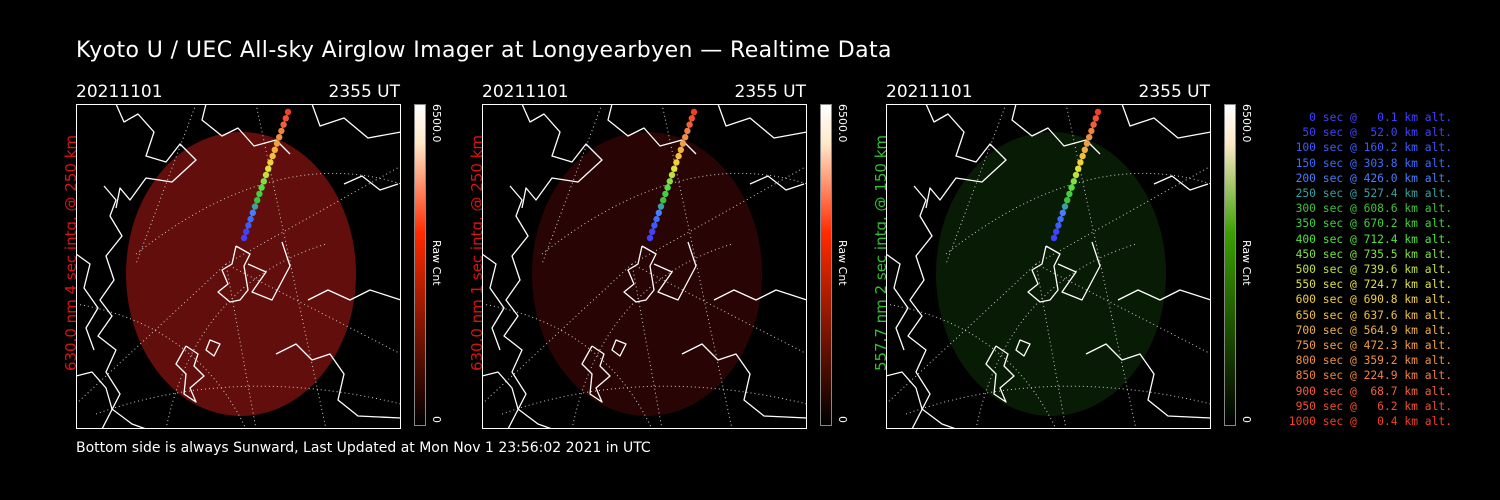 The height and width of the screenshot is (500, 1500). I want to click on legend-row: 100 sec @ 160.2 km alt., so click(1373, 148).